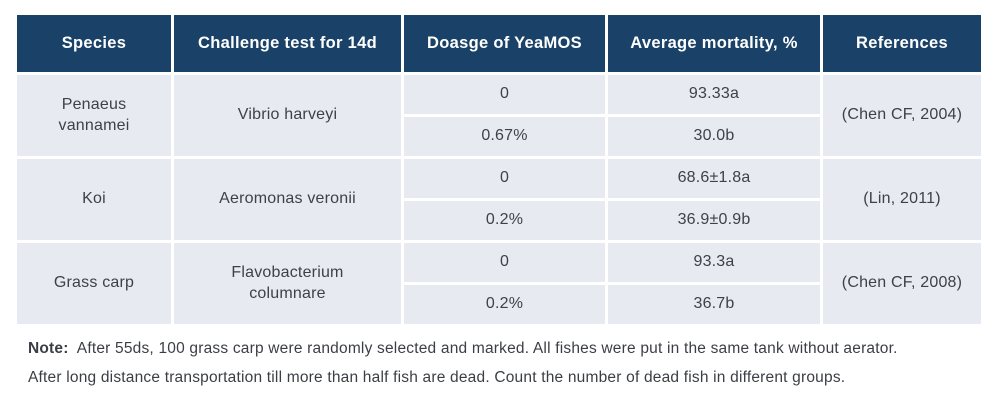 The image size is (1000, 410). I want to click on reference-cell: (Lin, 2011), so click(902, 199).